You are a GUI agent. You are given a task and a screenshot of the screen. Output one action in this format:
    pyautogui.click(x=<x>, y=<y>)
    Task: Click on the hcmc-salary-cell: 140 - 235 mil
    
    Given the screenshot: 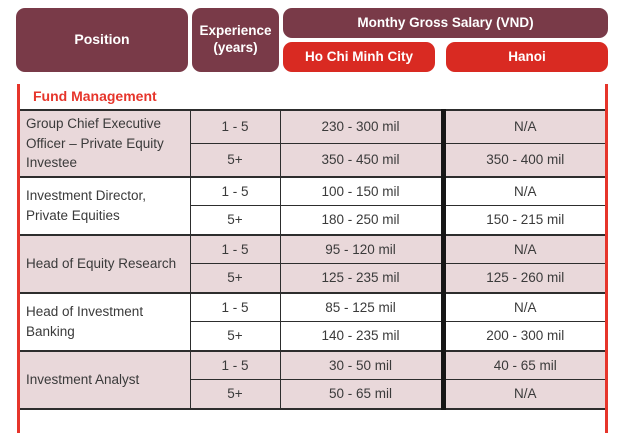 What is the action you would take?
    pyautogui.click(x=363, y=336)
    